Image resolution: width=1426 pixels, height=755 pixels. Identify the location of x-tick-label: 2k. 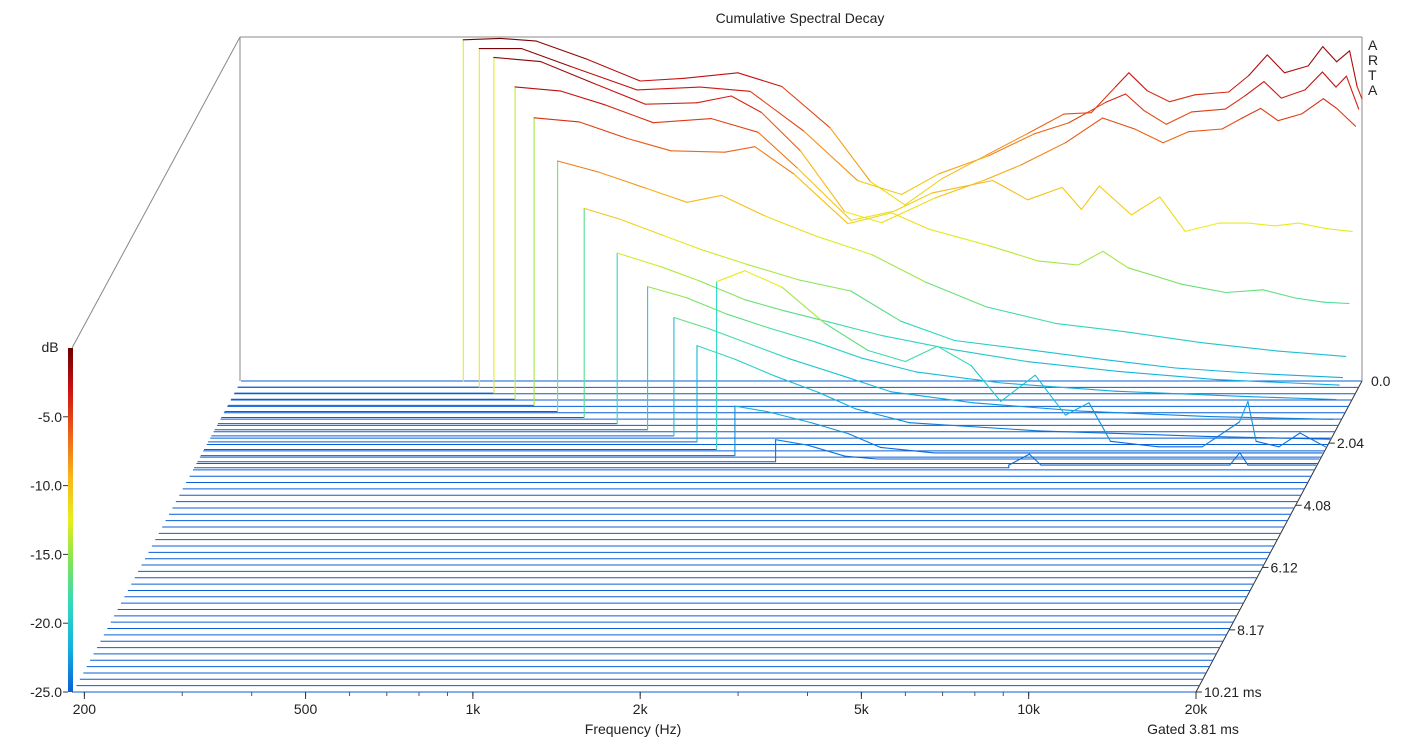
(641, 709).